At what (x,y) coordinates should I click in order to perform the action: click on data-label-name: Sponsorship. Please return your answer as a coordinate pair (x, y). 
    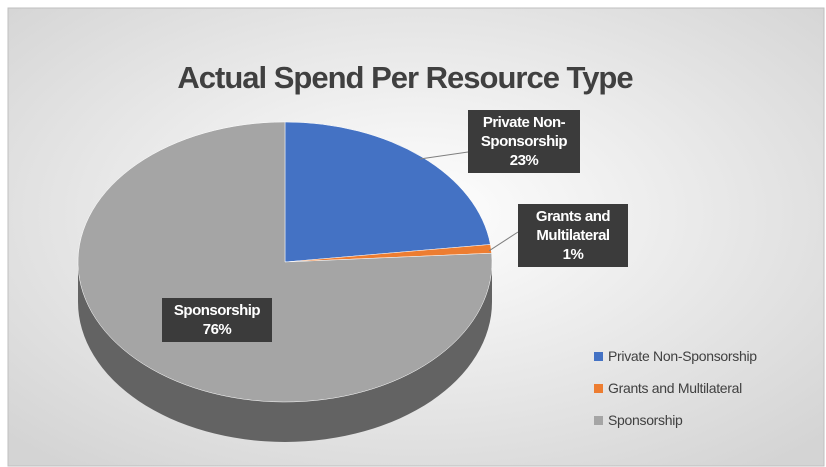
    Looking at the image, I should click on (217, 310).